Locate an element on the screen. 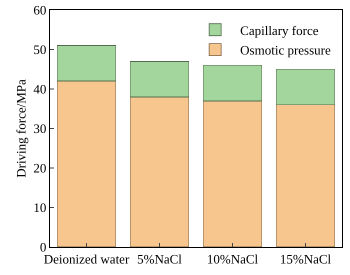 The image size is (350, 275). y-tick-label: 60 is located at coordinates (39, 10).